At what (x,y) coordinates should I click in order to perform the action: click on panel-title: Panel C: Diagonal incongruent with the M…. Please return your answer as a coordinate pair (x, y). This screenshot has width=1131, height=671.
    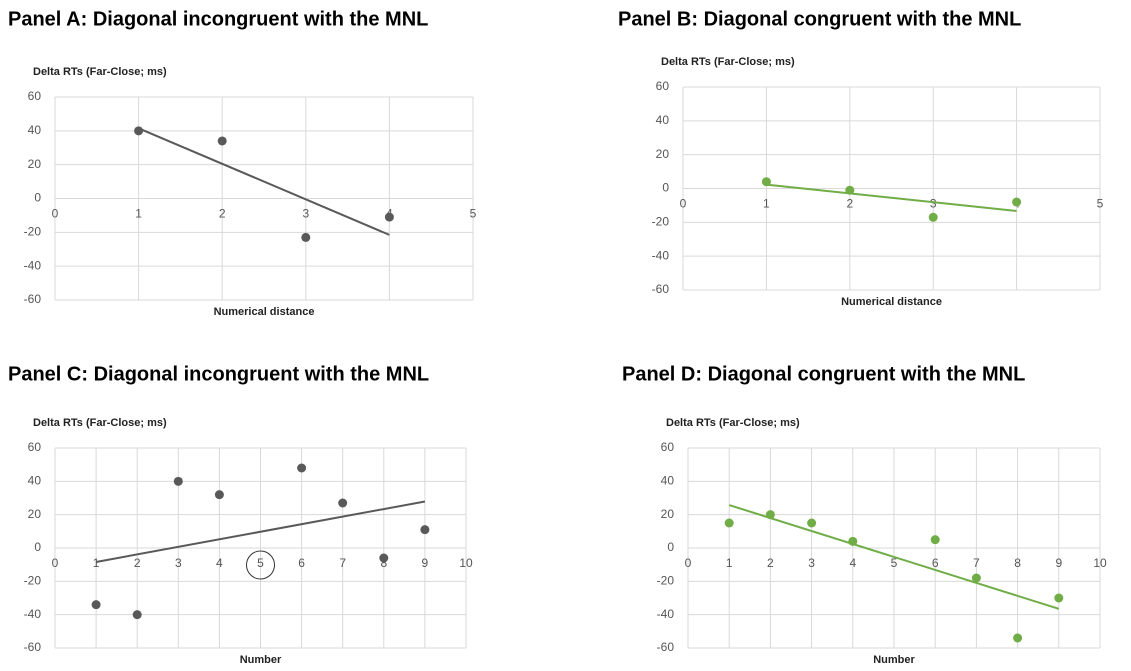
    Looking at the image, I should click on (218, 374).